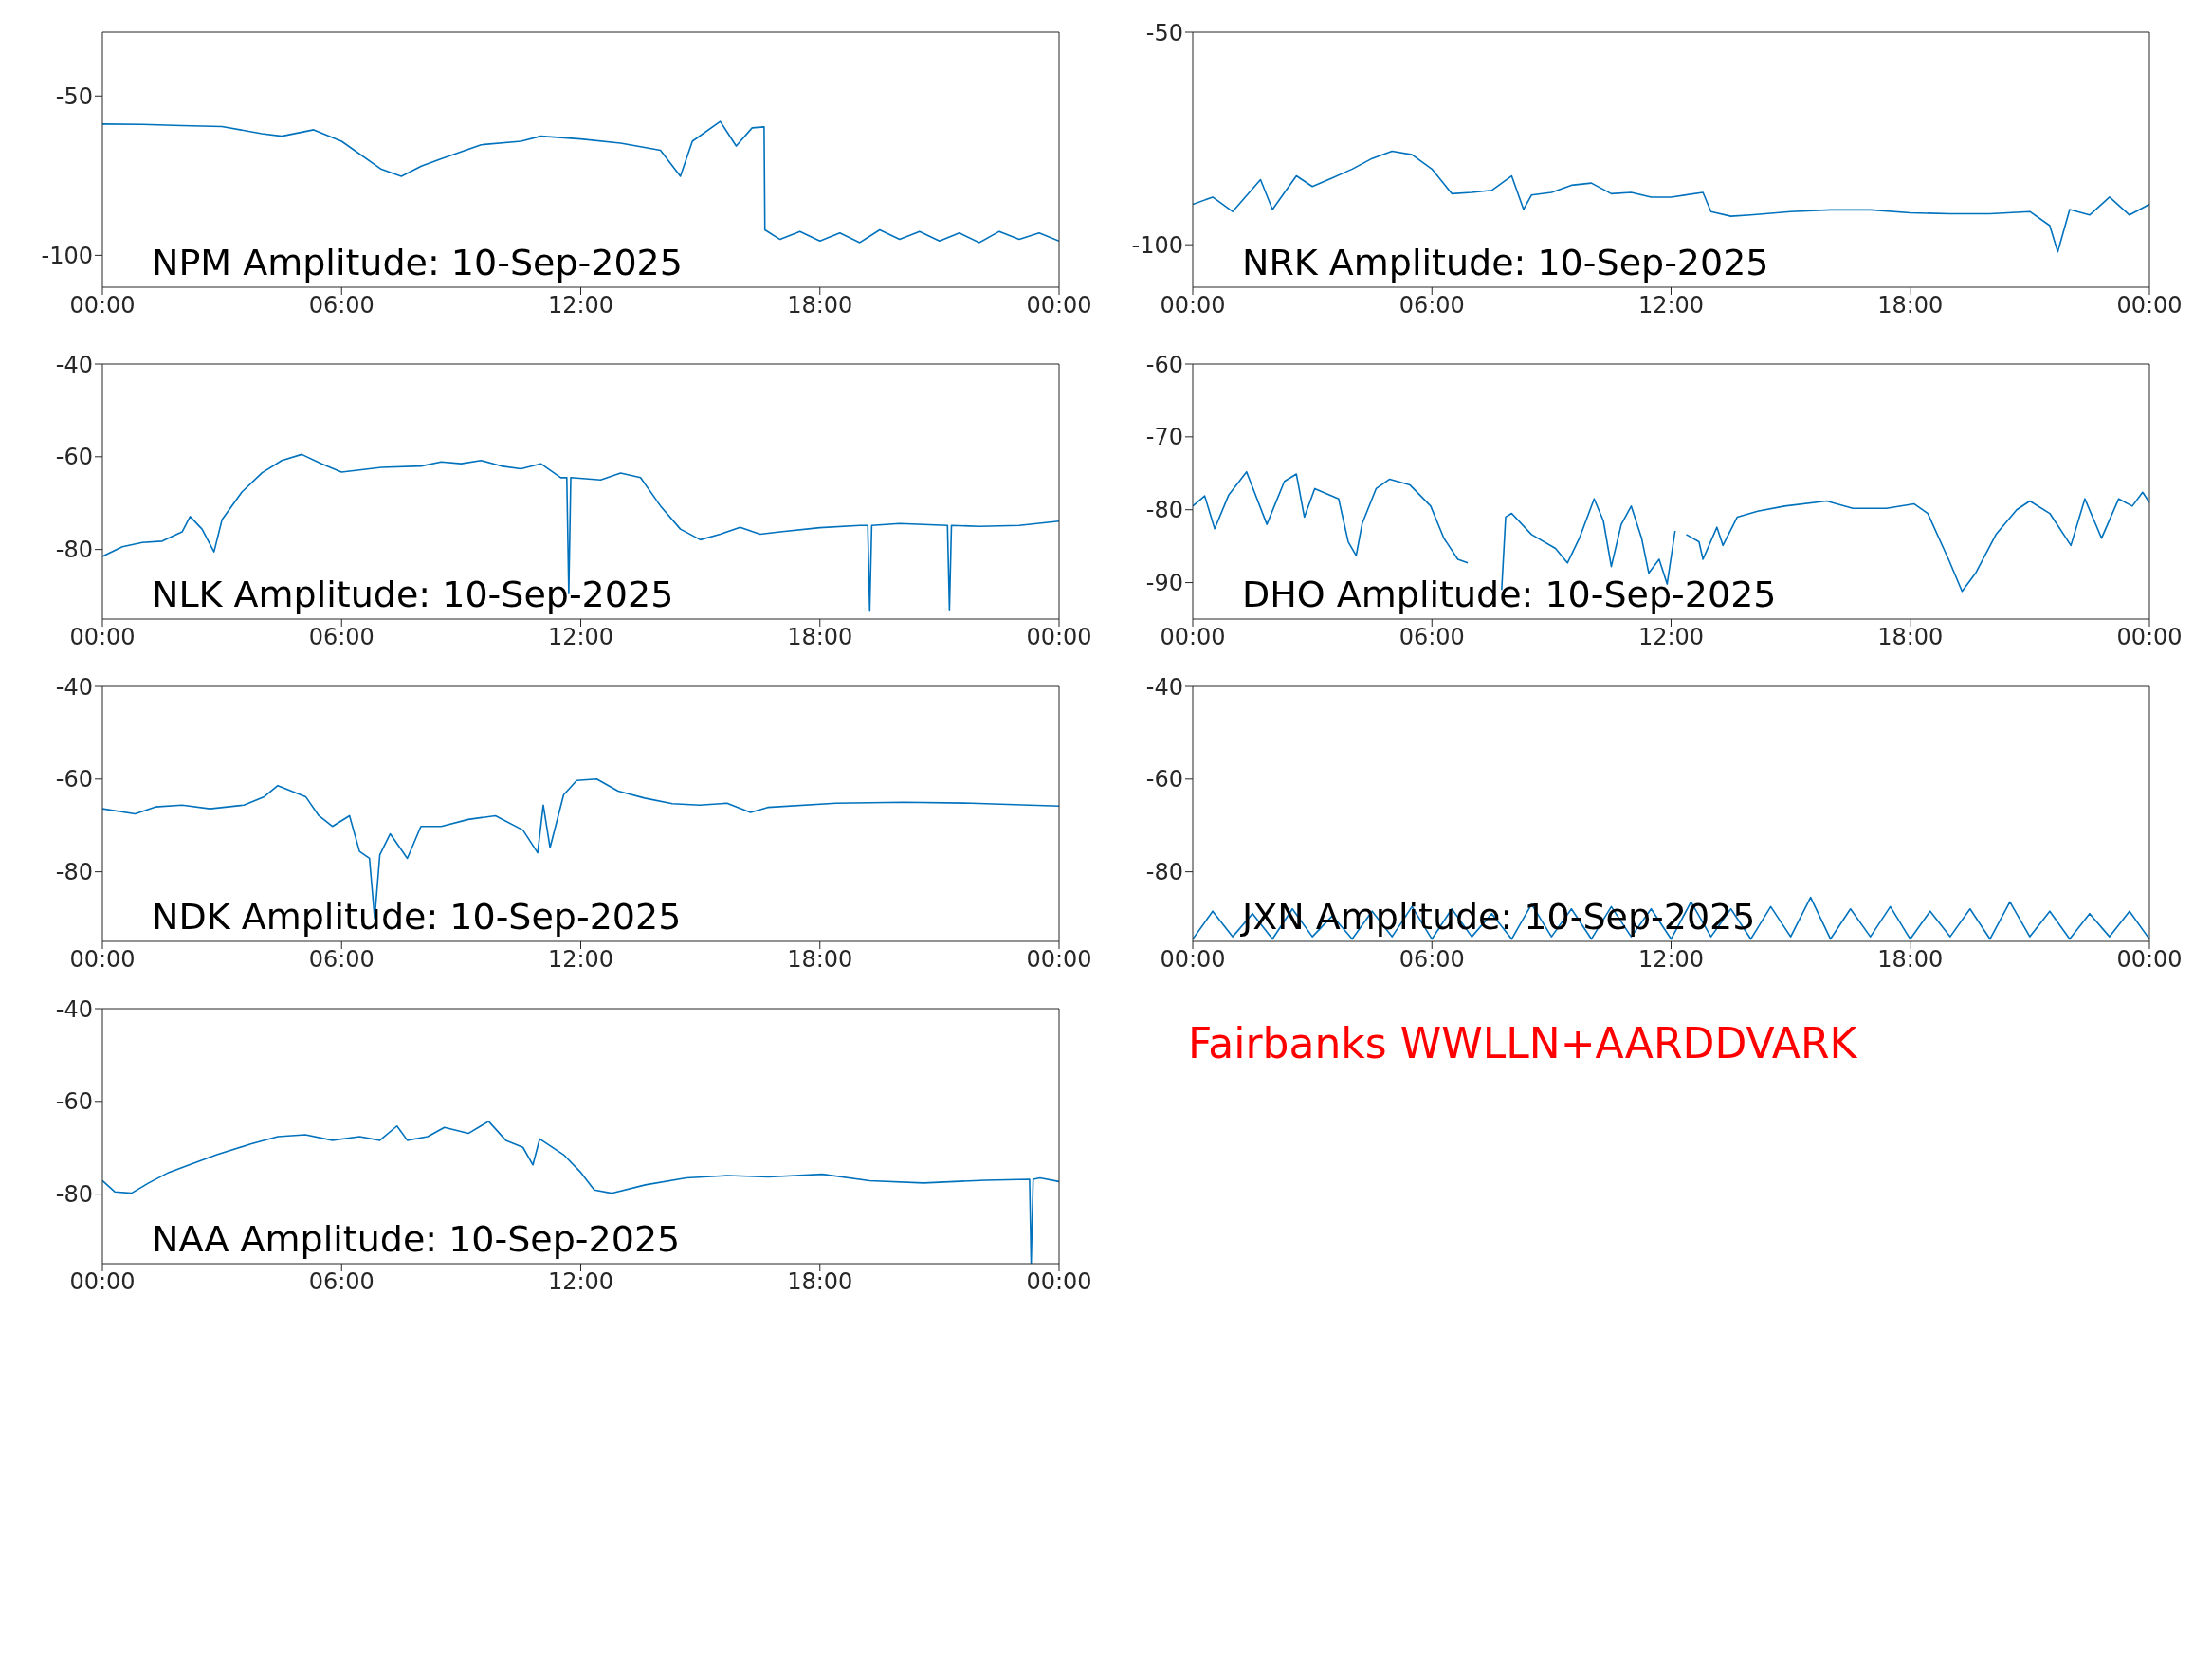 This screenshot has height=1659, width=2212. What do you see at coordinates (1164, 583) in the screenshot?
I see `y-tick-label: -90` at bounding box center [1164, 583].